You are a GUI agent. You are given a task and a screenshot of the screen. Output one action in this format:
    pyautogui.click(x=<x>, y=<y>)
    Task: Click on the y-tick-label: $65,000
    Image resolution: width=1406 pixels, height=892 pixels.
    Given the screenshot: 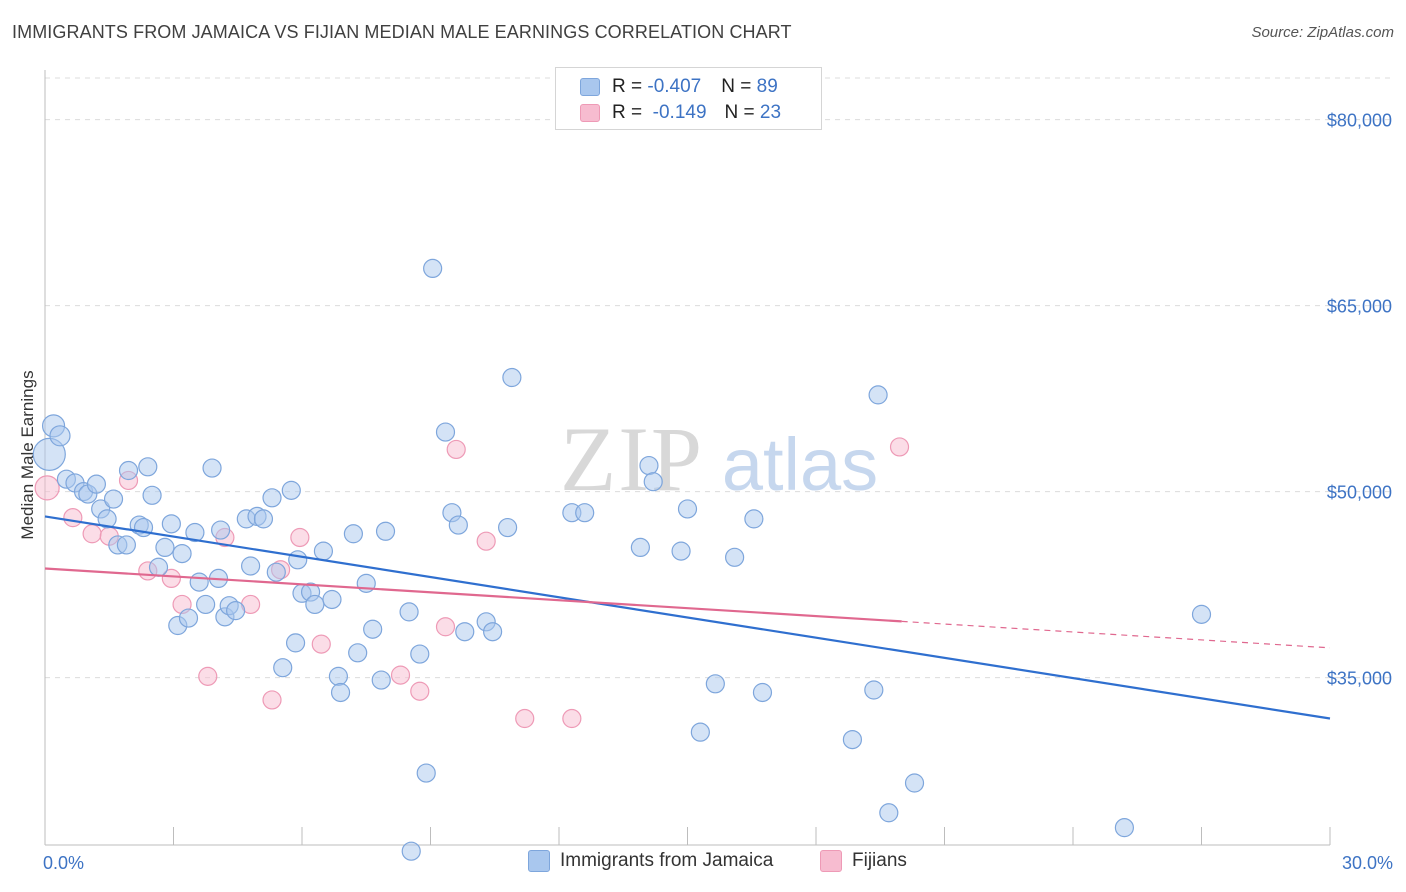 What is the action you would take?
    pyautogui.click(x=1359, y=307)
    